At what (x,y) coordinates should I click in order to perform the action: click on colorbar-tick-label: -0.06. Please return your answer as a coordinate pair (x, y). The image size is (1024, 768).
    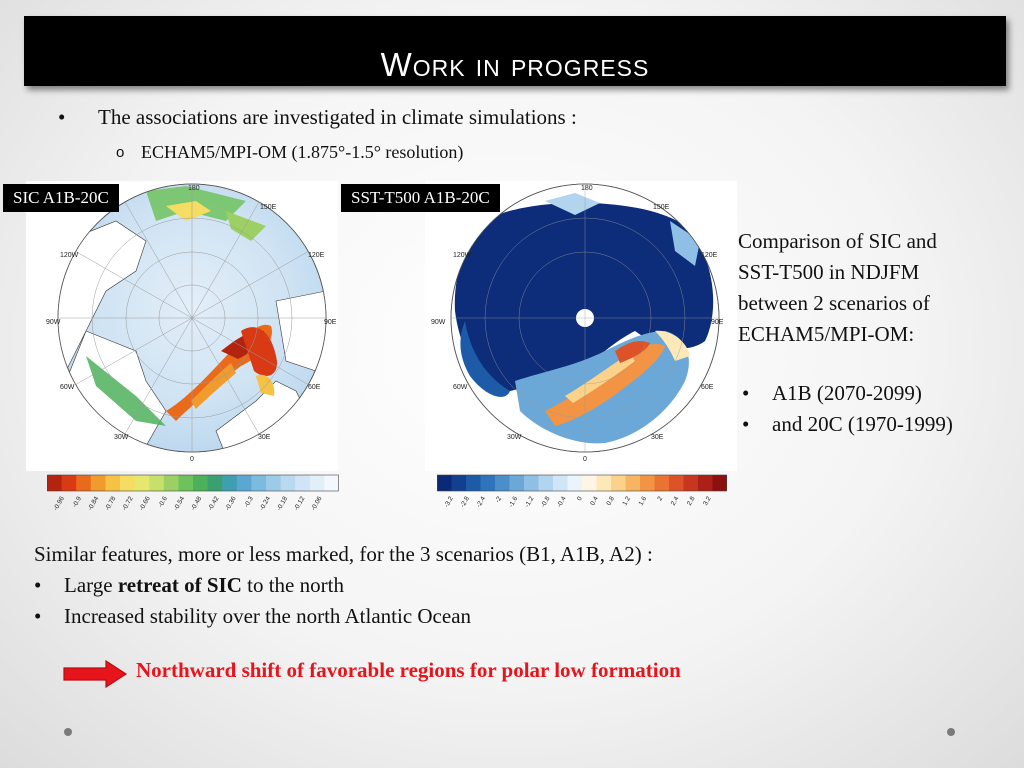
    Looking at the image, I should click on (317, 503).